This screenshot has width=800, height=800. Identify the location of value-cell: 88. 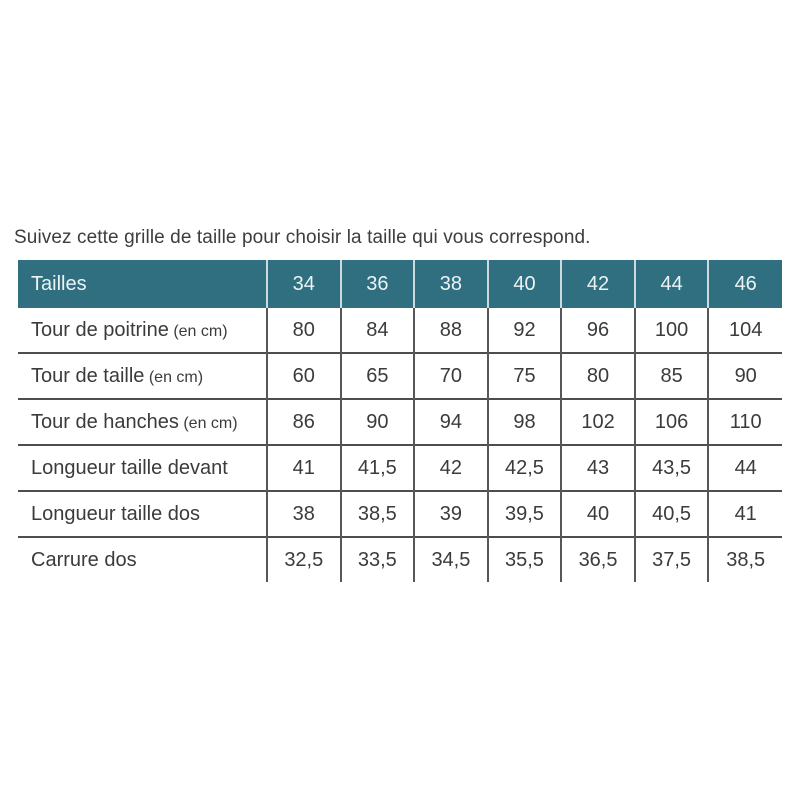
(450, 330).